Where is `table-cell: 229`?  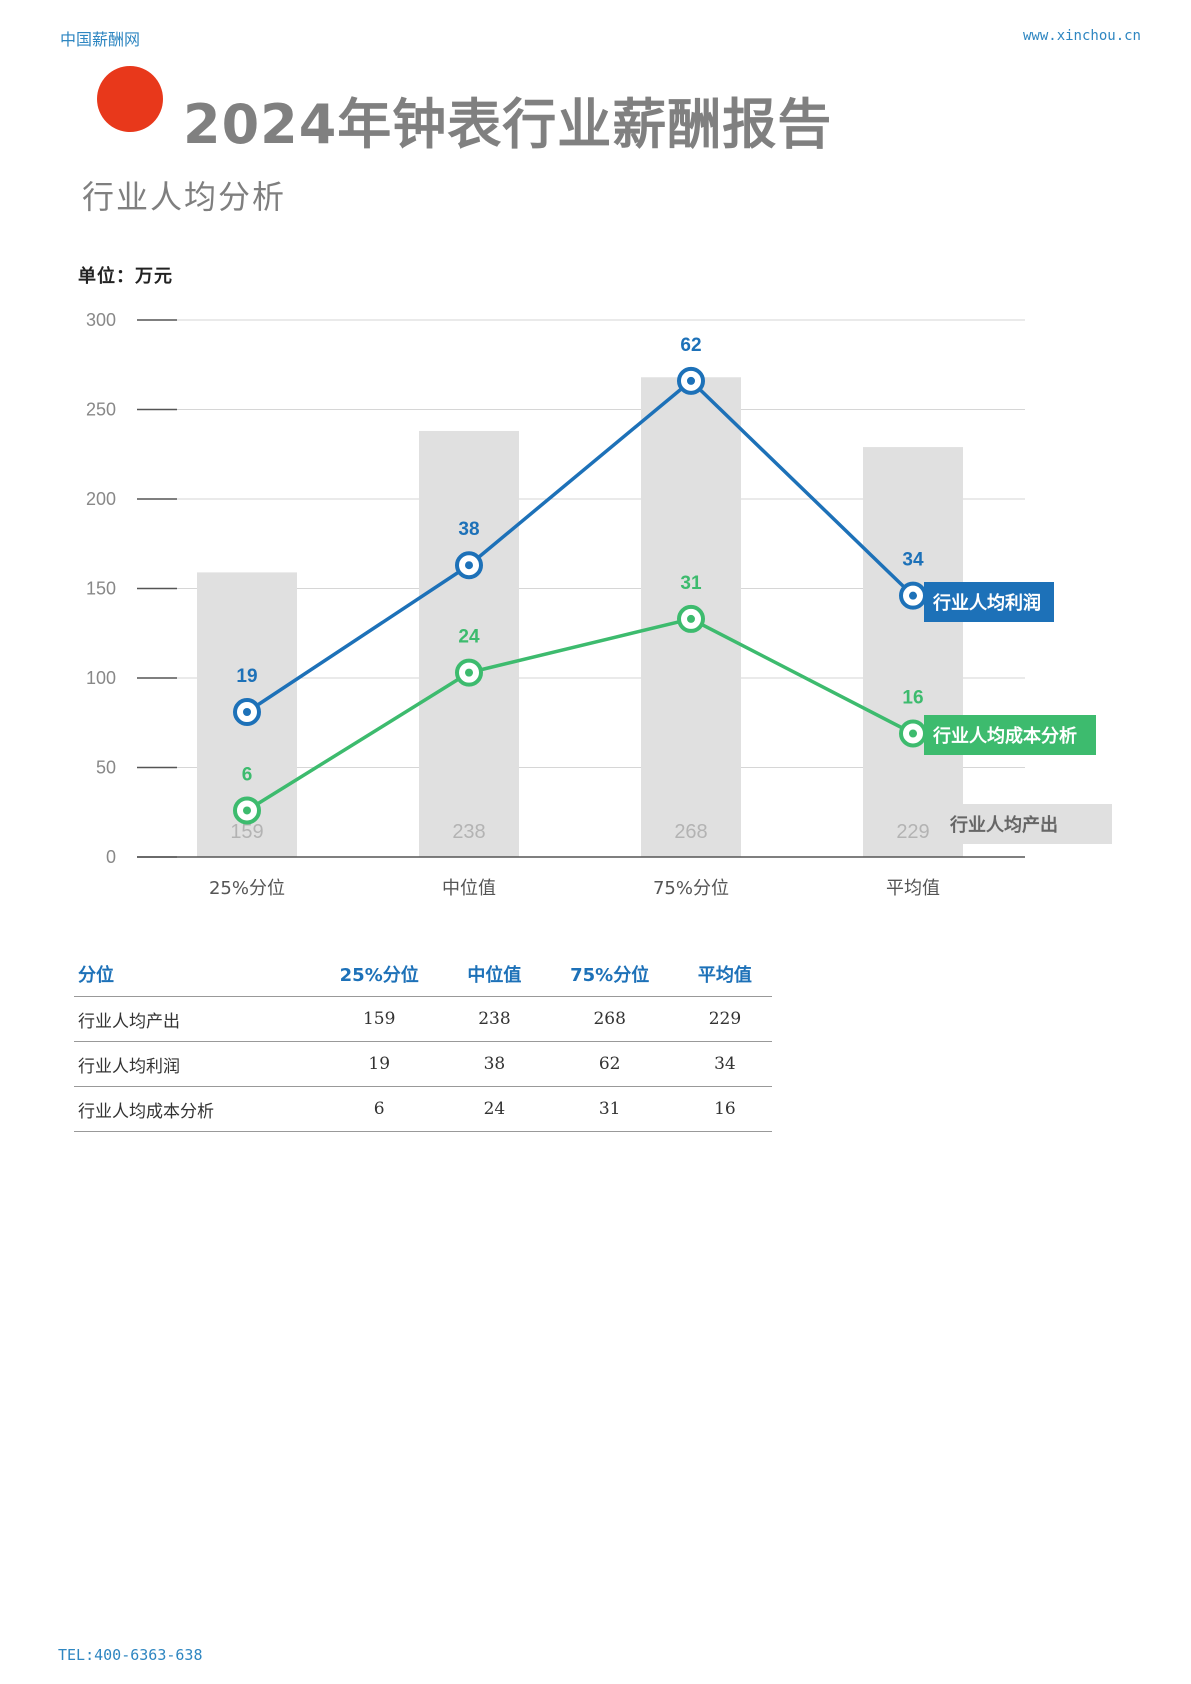
table-cell: 229 is located at coordinates (724, 1019).